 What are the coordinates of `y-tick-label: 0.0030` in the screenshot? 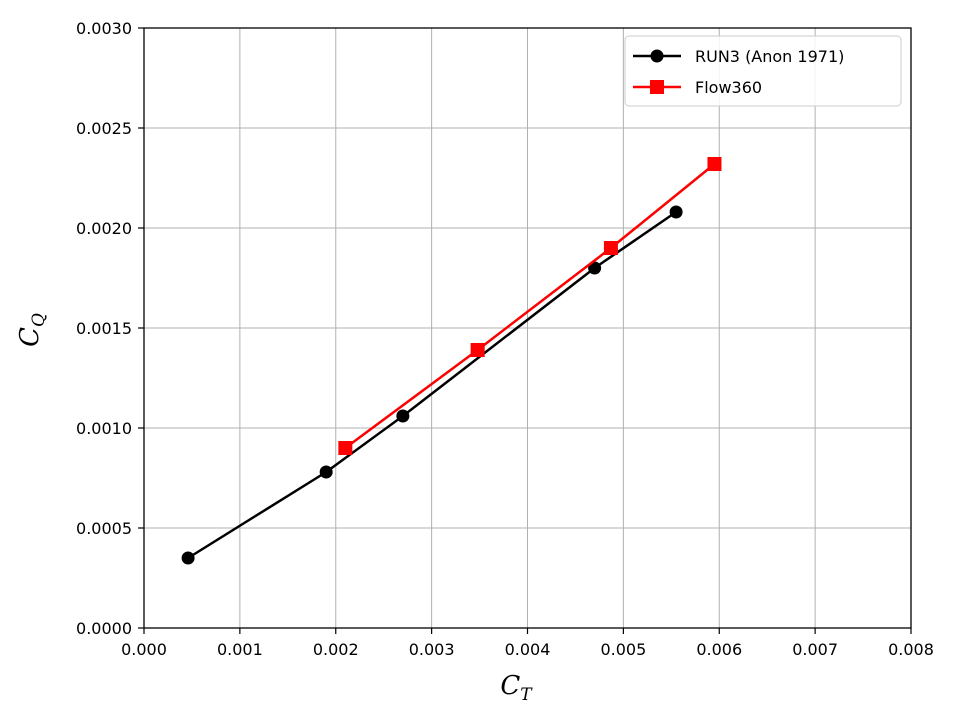 It's located at (104, 28).